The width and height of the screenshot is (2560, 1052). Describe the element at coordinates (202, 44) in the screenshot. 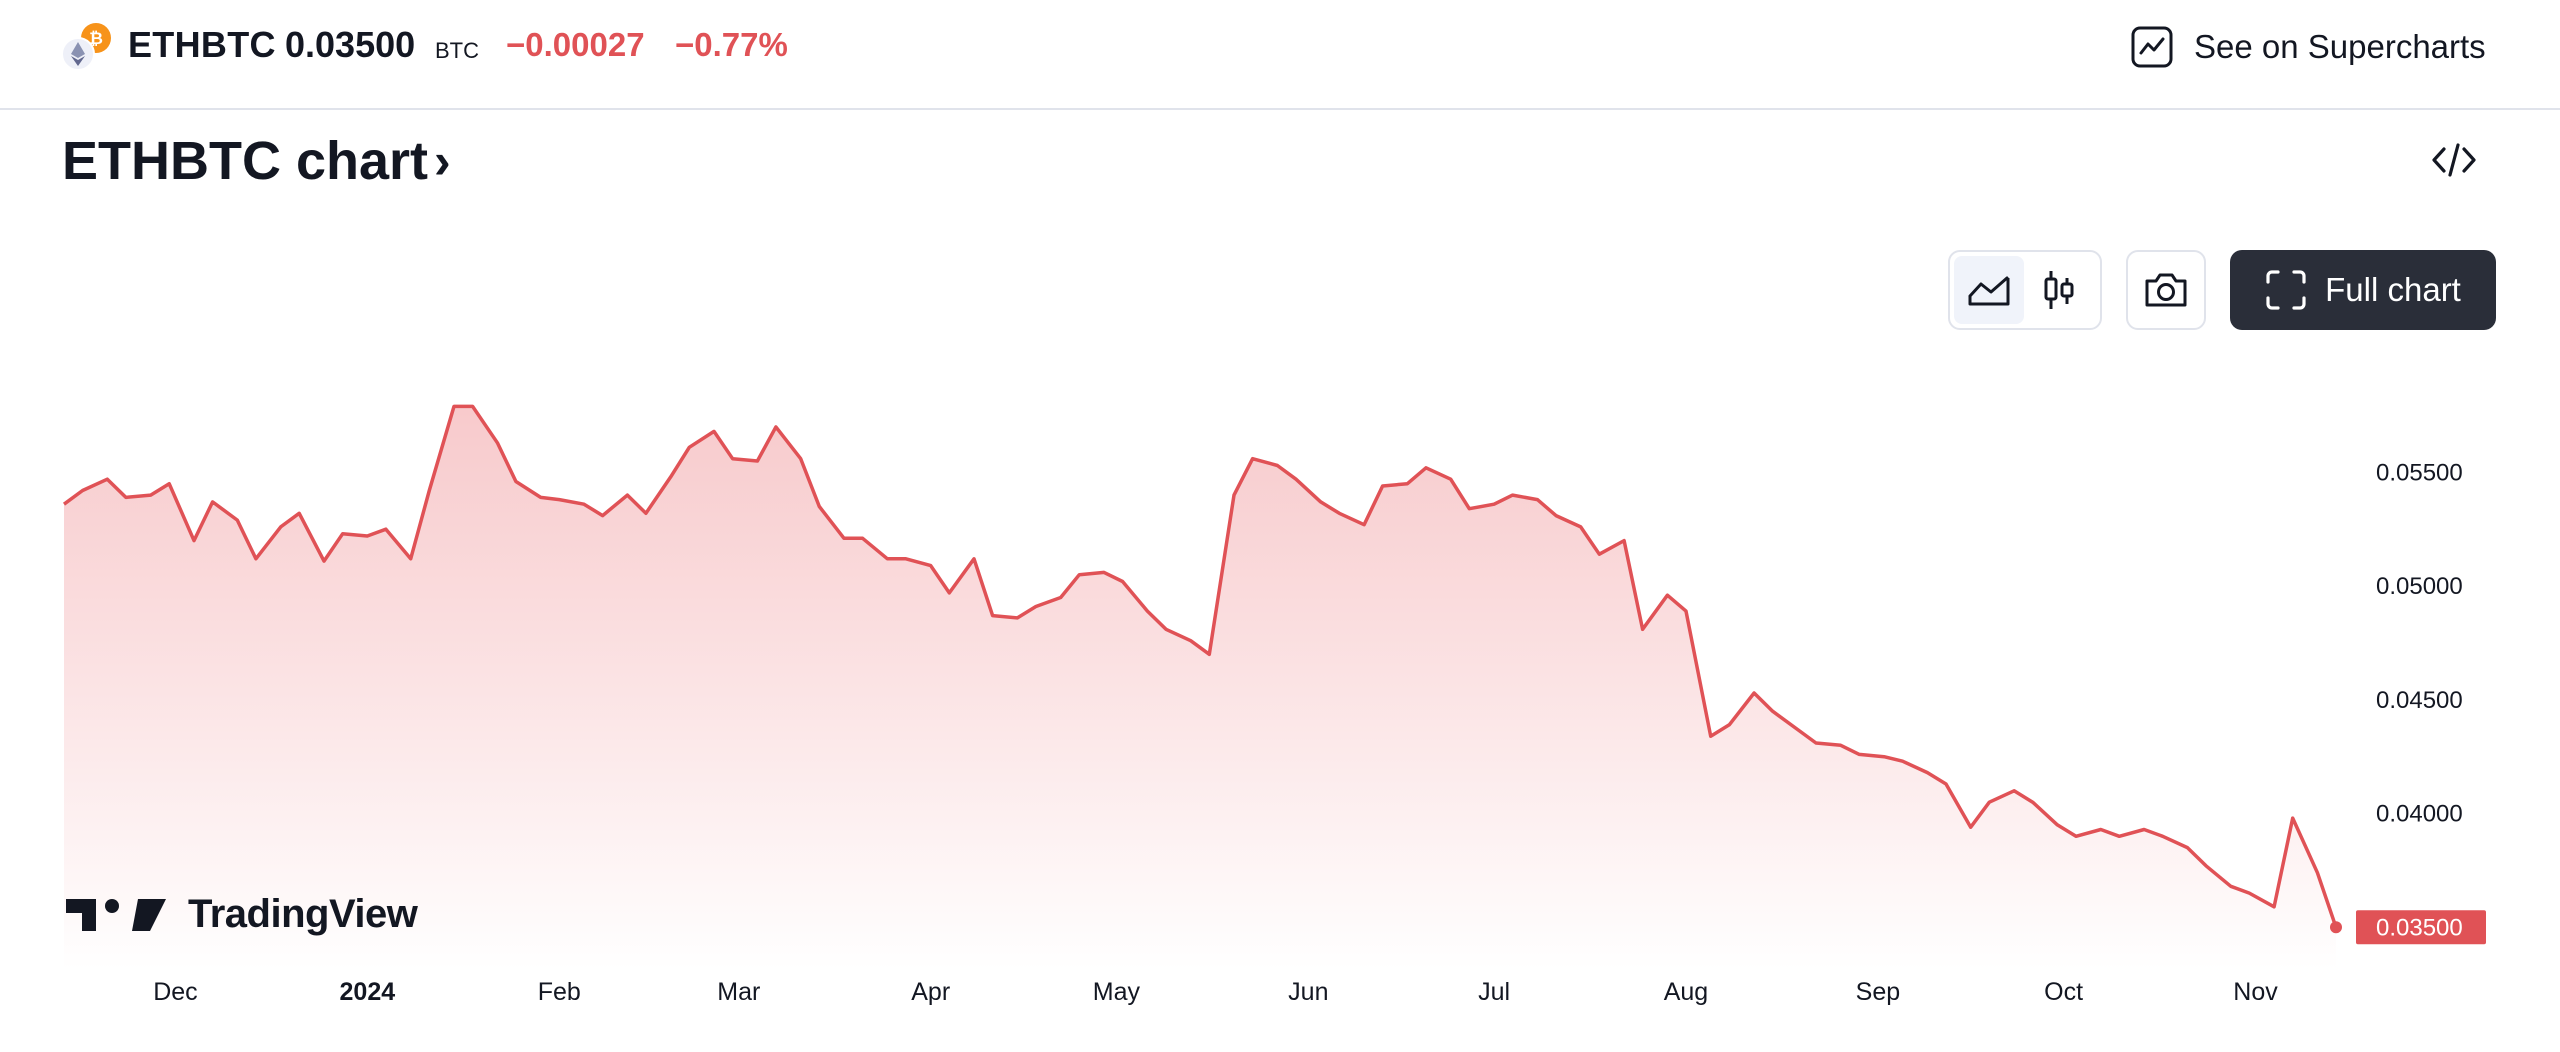

I see `symbol-name: ETHBTC` at that location.